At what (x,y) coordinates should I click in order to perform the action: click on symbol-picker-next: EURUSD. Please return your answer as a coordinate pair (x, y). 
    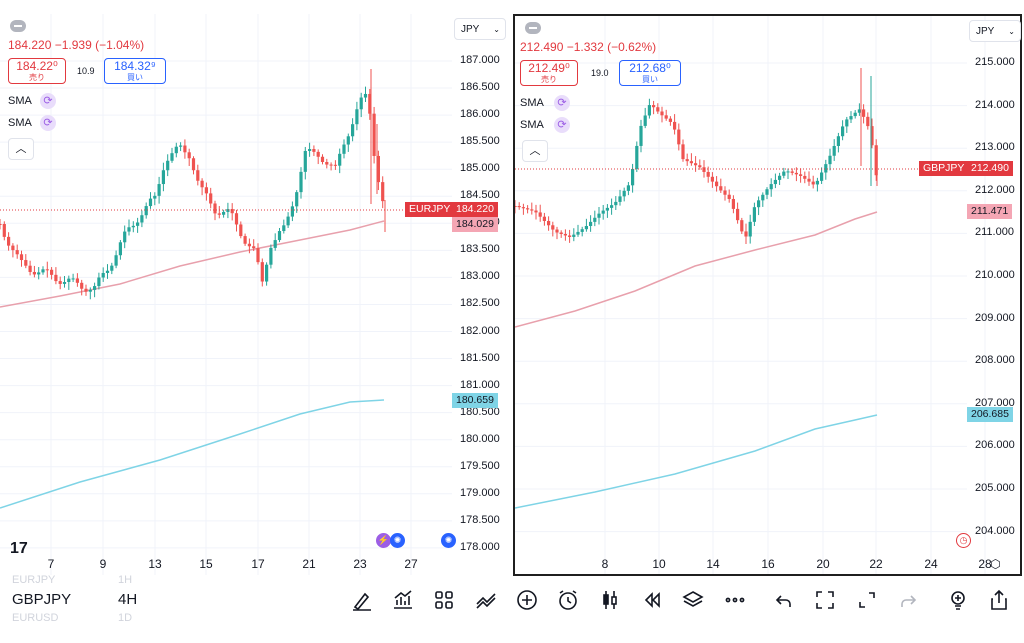
    Looking at the image, I should click on (35, 618).